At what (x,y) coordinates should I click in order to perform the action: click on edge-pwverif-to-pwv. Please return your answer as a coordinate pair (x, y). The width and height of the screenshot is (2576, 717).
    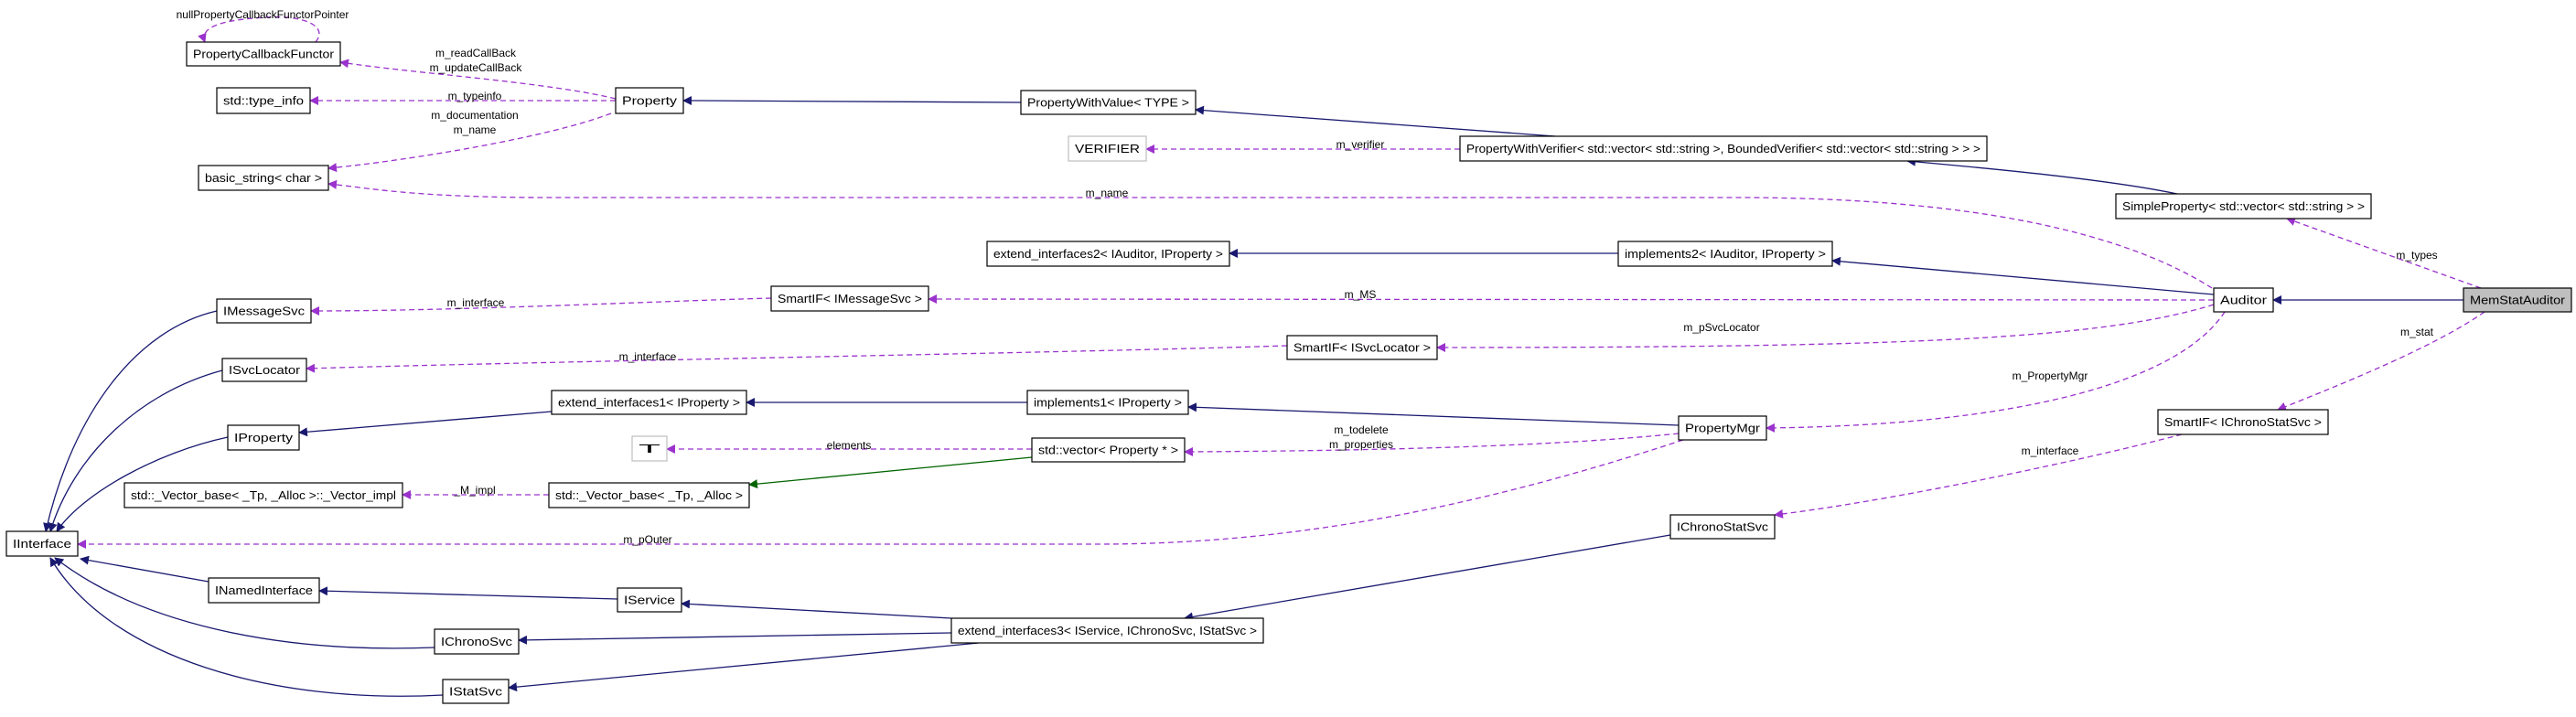
    Looking at the image, I should click on (1375, 121).